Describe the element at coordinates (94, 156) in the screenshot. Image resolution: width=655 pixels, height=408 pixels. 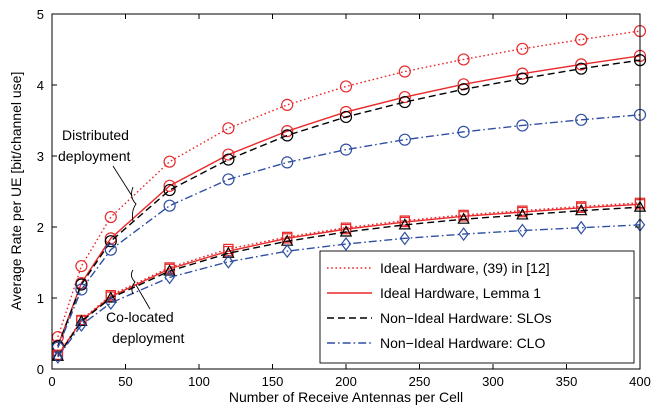
I see `annotation-distributed-line2: deployment` at that location.